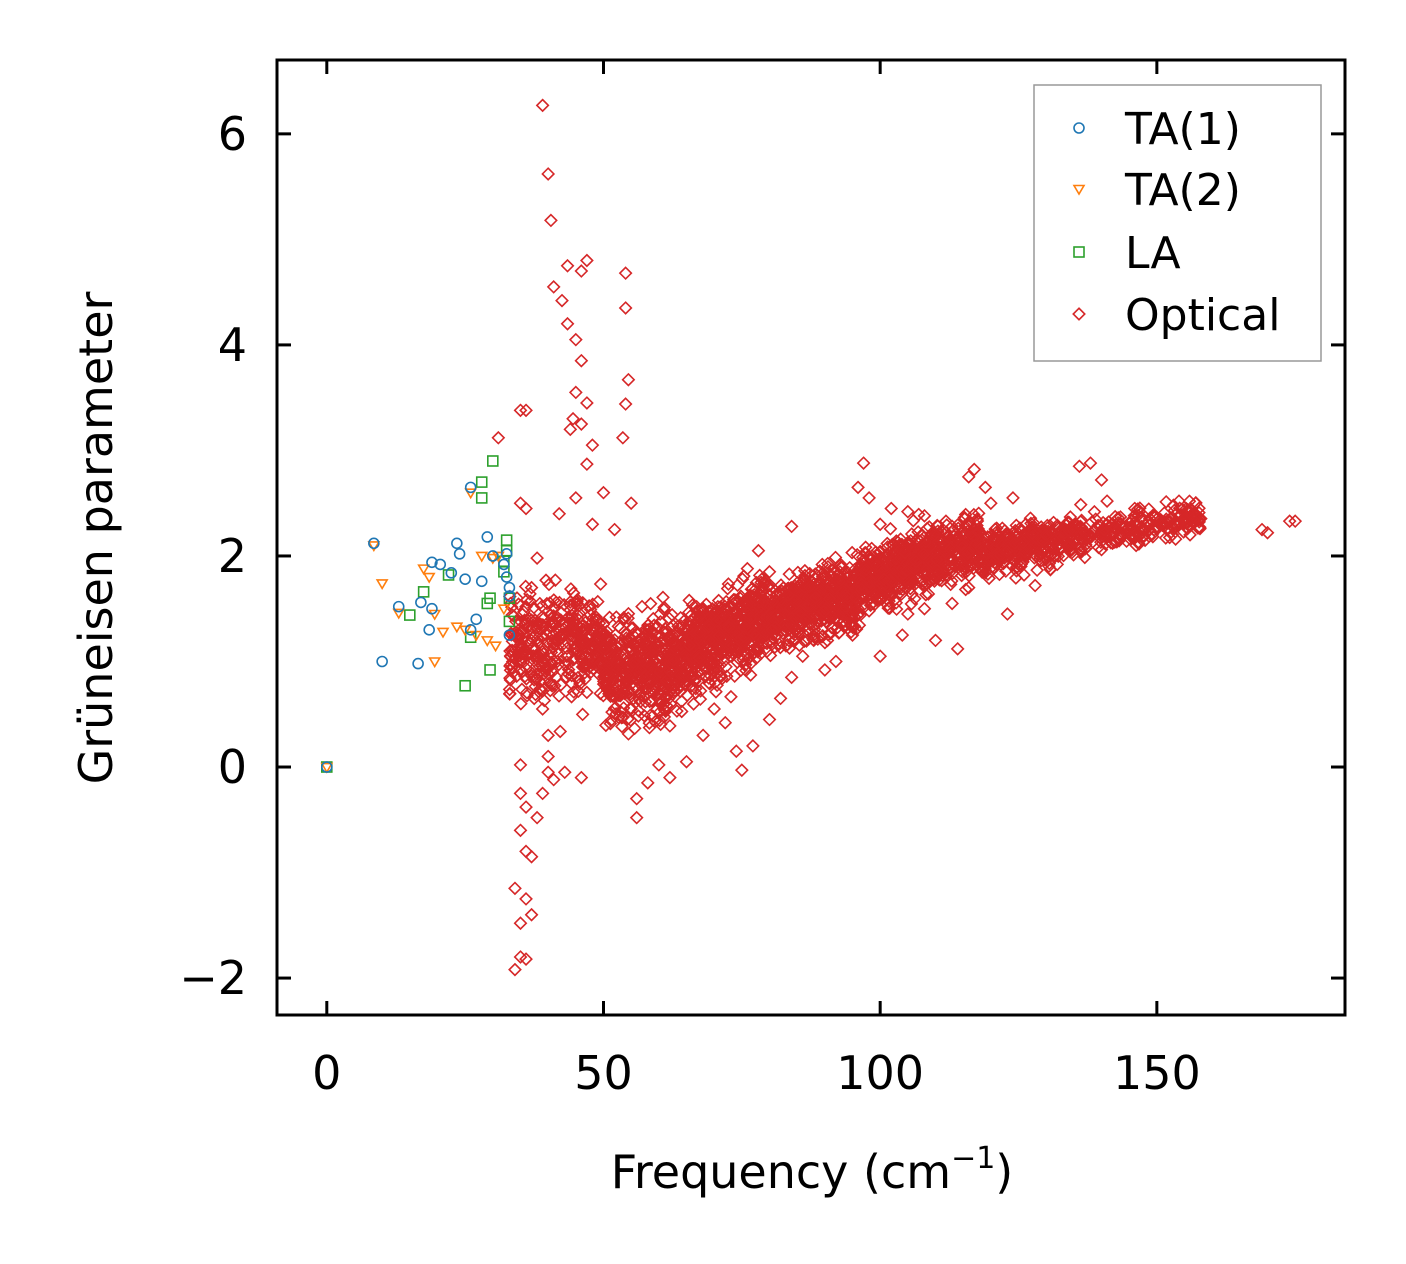  What do you see at coordinates (213, 978) in the screenshot?
I see `y-tick-label: −2` at bounding box center [213, 978].